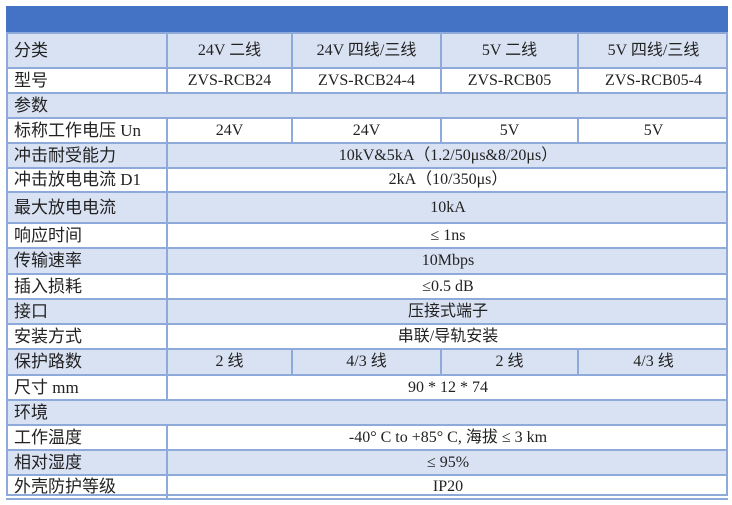 The width and height of the screenshot is (732, 505). What do you see at coordinates (87, 487) in the screenshot?
I see `row-label: 外壳防护等级` at bounding box center [87, 487].